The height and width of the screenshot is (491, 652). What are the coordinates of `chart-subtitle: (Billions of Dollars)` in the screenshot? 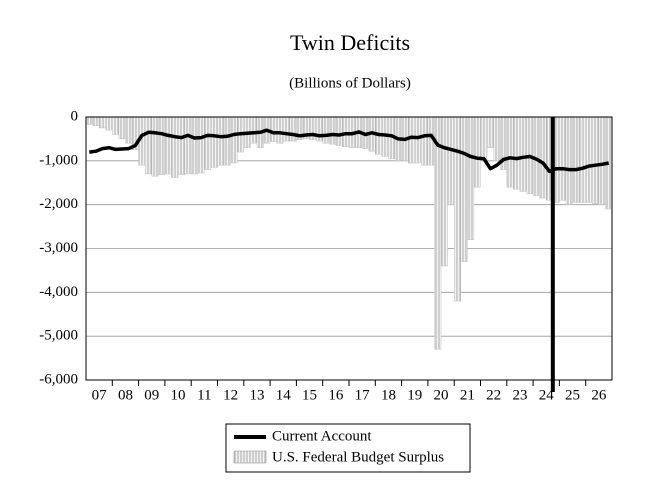 It's located at (350, 83).